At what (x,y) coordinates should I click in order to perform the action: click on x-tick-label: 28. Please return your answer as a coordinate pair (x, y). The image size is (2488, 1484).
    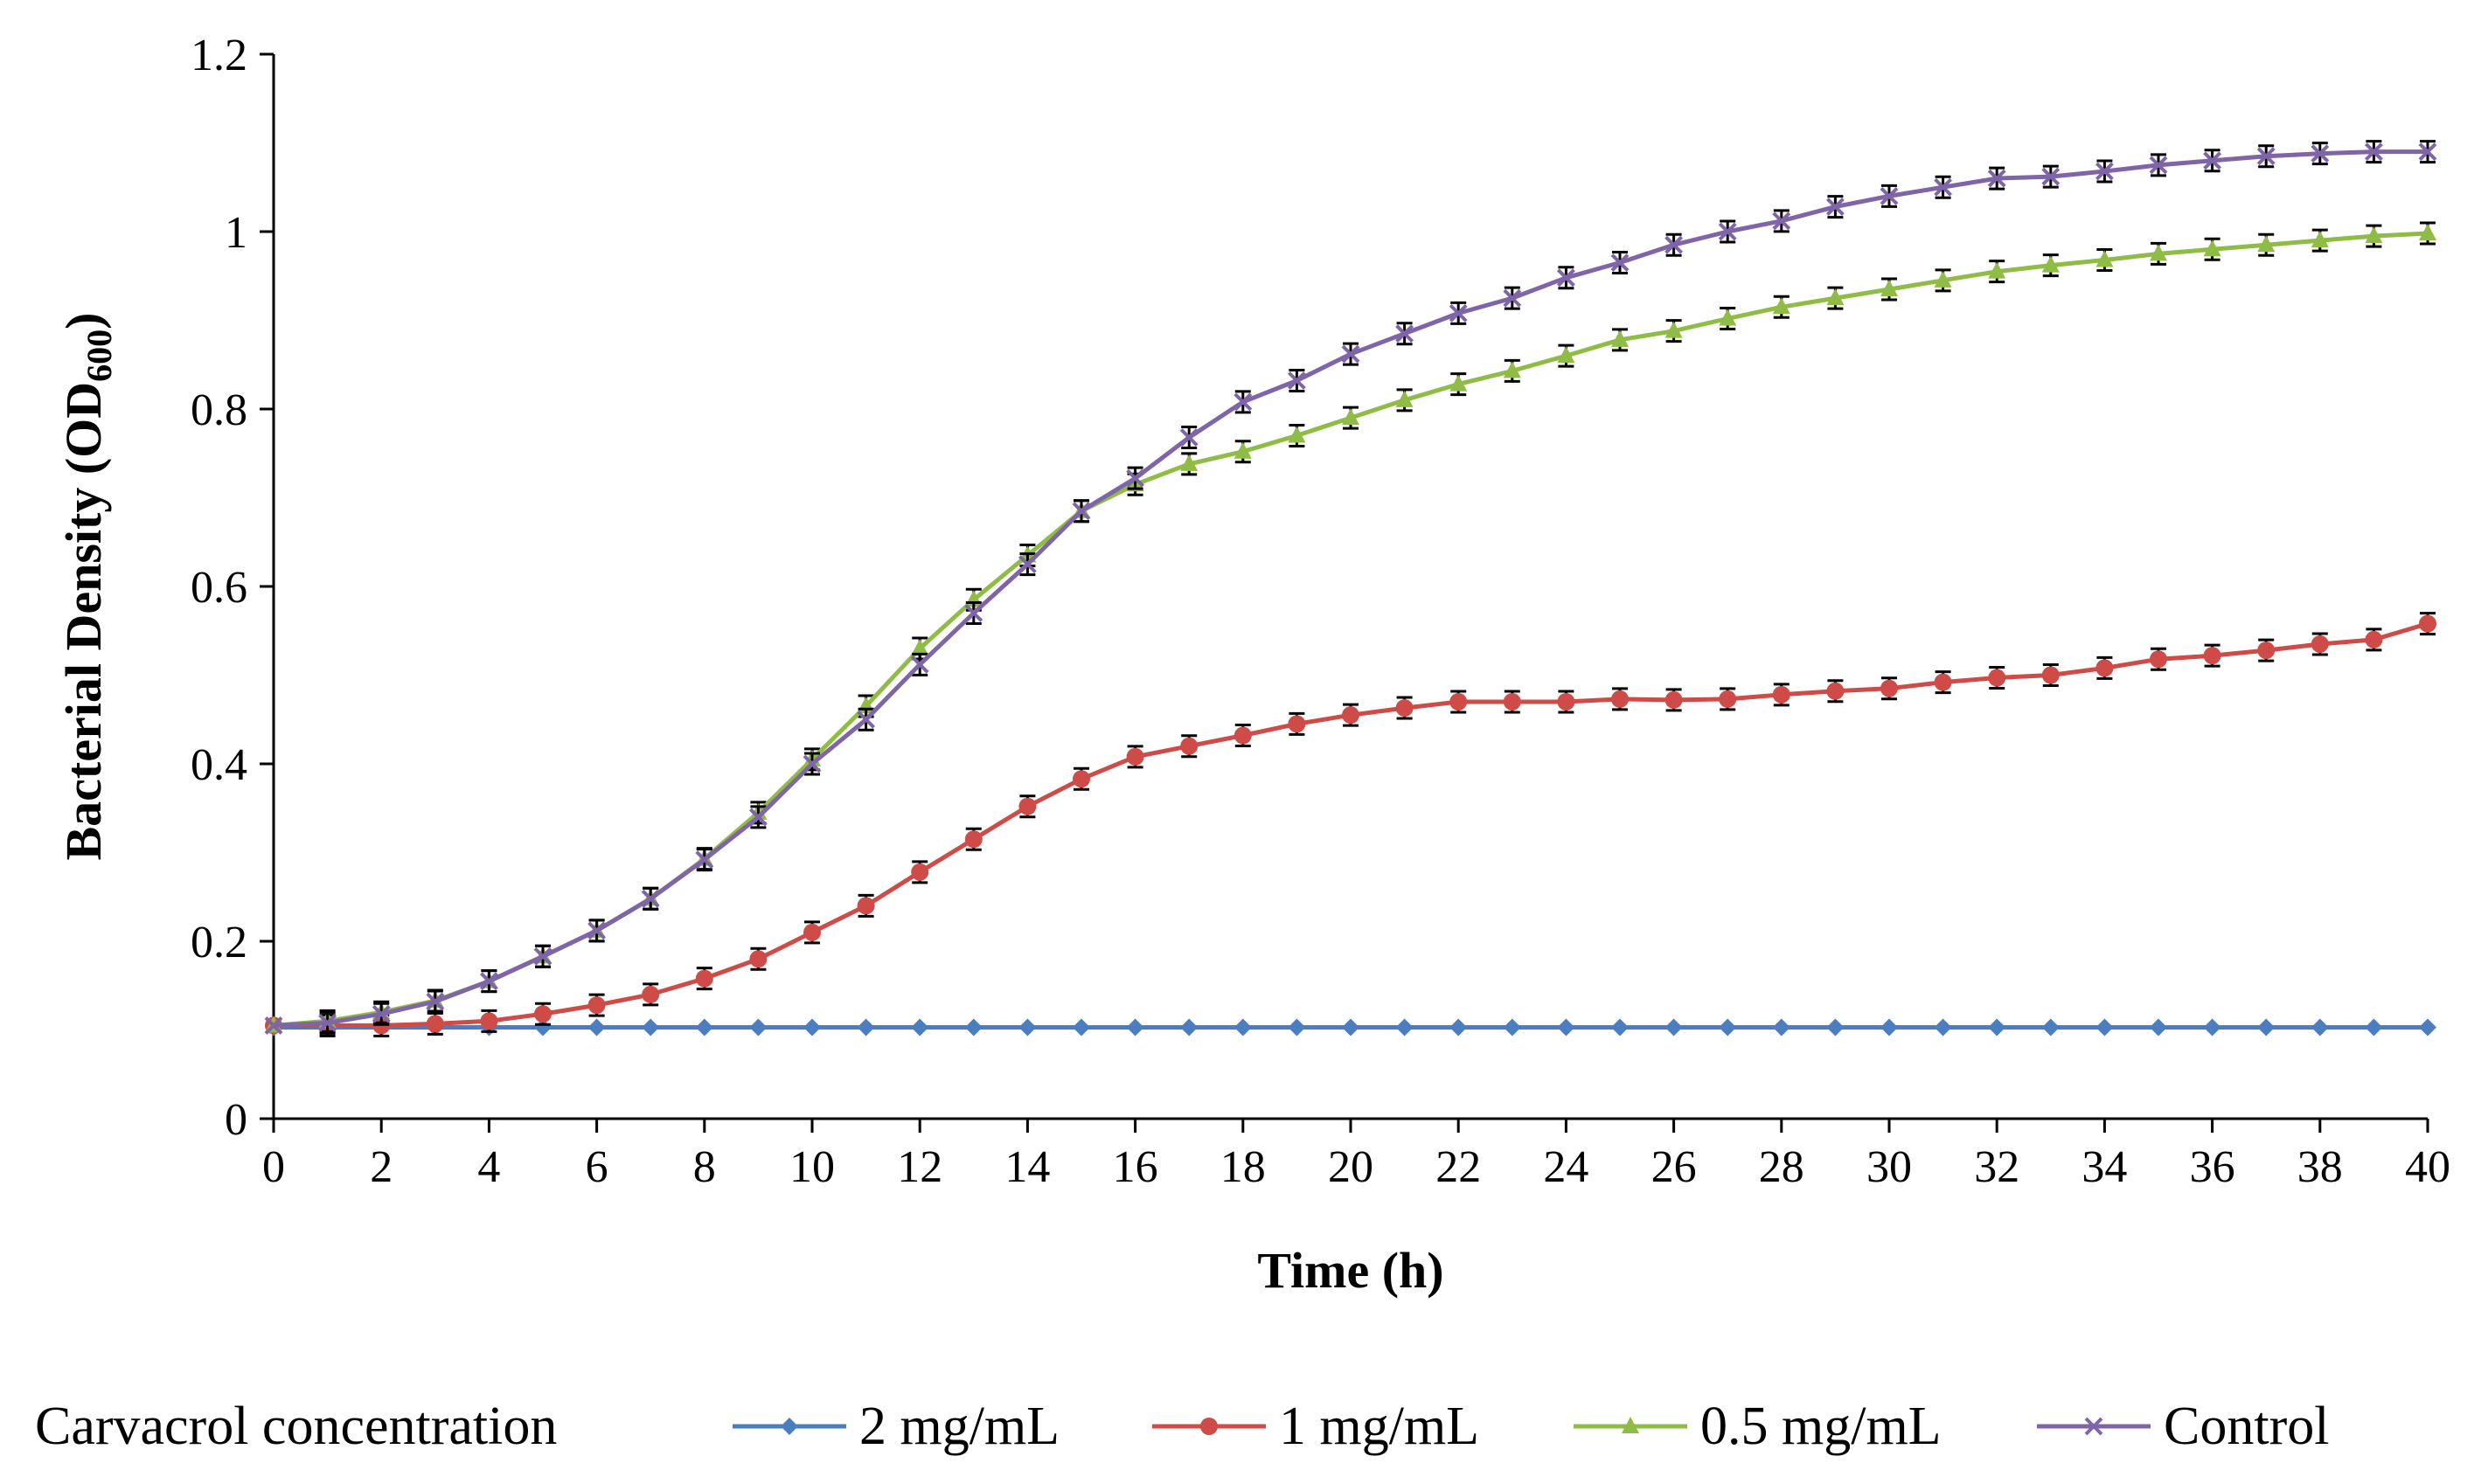
    Looking at the image, I should click on (1781, 1167).